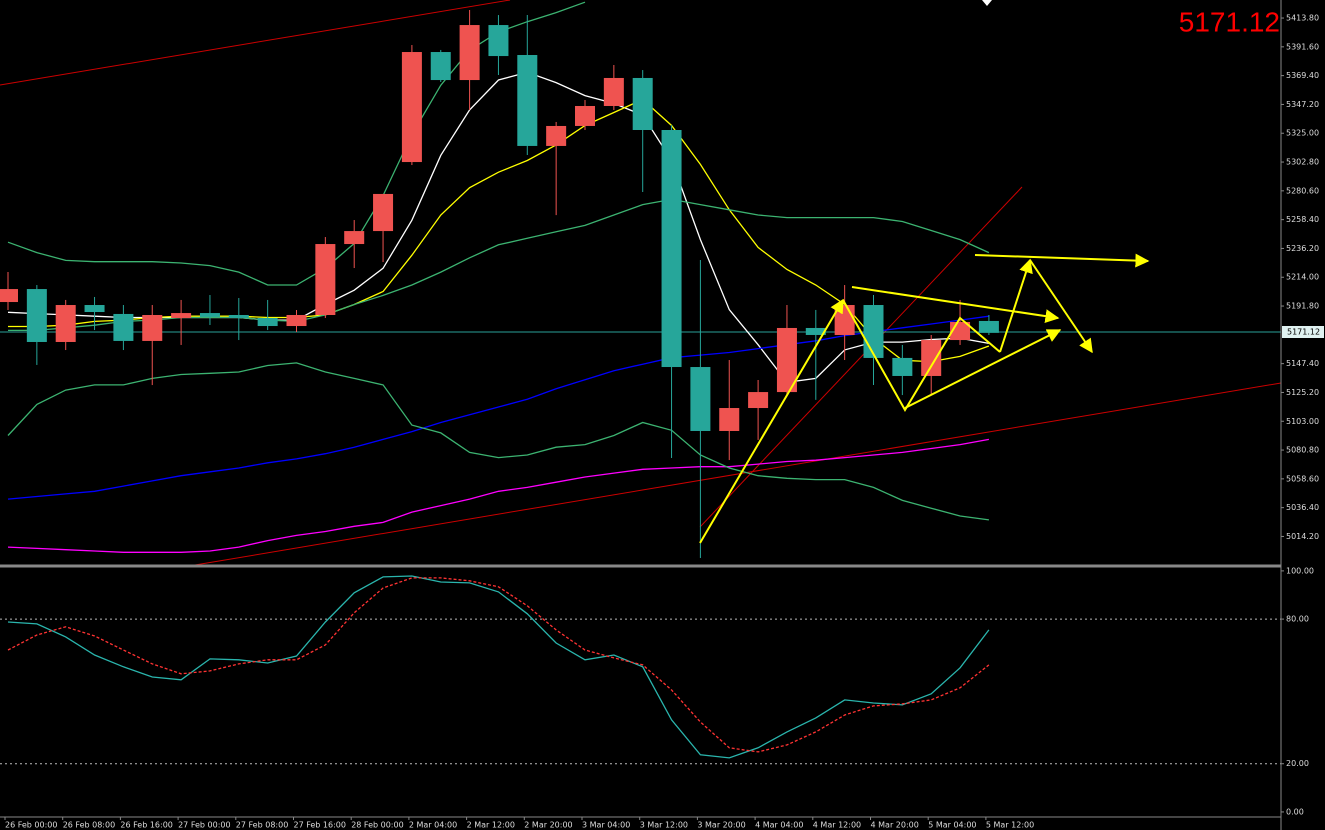 The height and width of the screenshot is (830, 1325). I want to click on x-tick-label: 2 Mar 12:00, so click(491, 825).